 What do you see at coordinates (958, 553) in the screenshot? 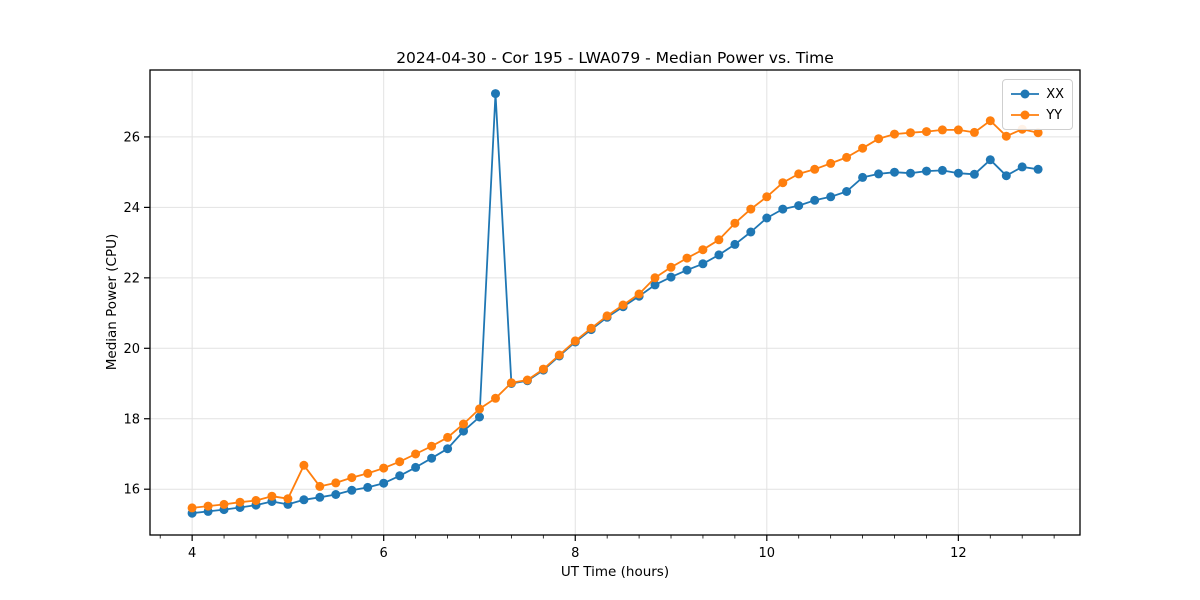
I see `x-tick-label: 12` at bounding box center [958, 553].